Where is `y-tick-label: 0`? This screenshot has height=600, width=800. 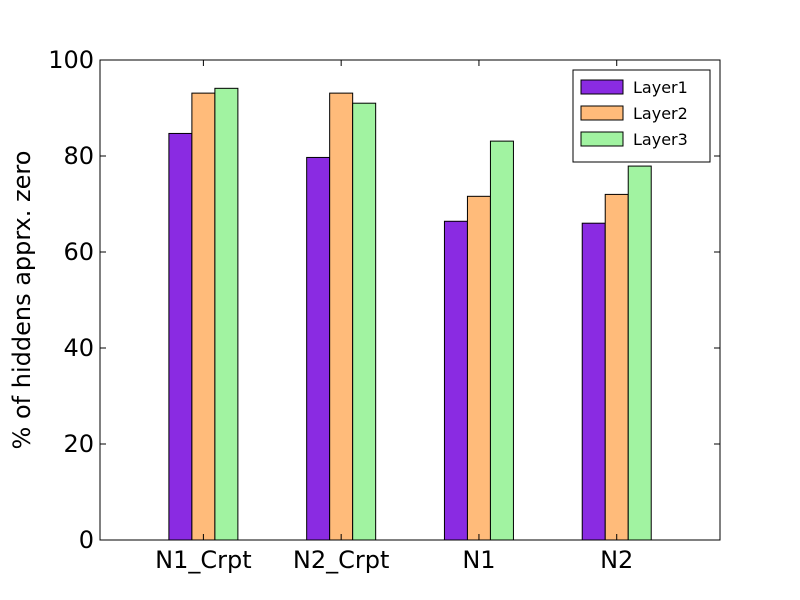 y-tick-label: 0 is located at coordinates (86, 540).